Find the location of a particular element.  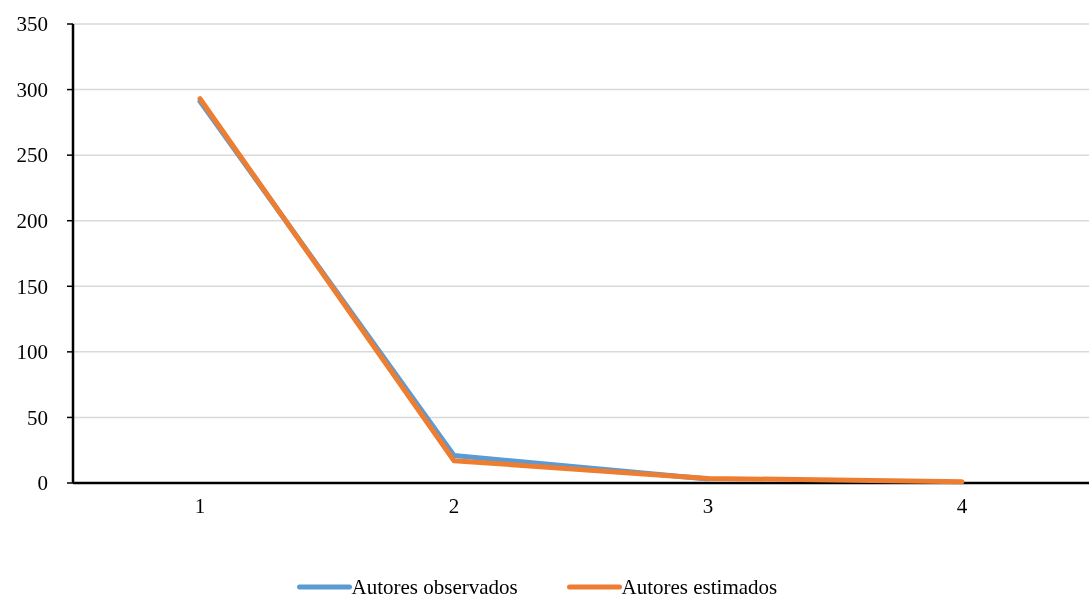

x-tick-label: 3 is located at coordinates (708, 506).